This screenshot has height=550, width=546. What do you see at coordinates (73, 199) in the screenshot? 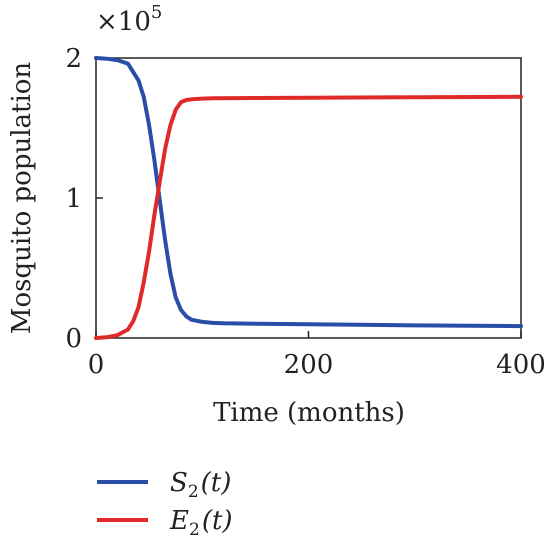
I see `y-tick-label: 1` at bounding box center [73, 199].